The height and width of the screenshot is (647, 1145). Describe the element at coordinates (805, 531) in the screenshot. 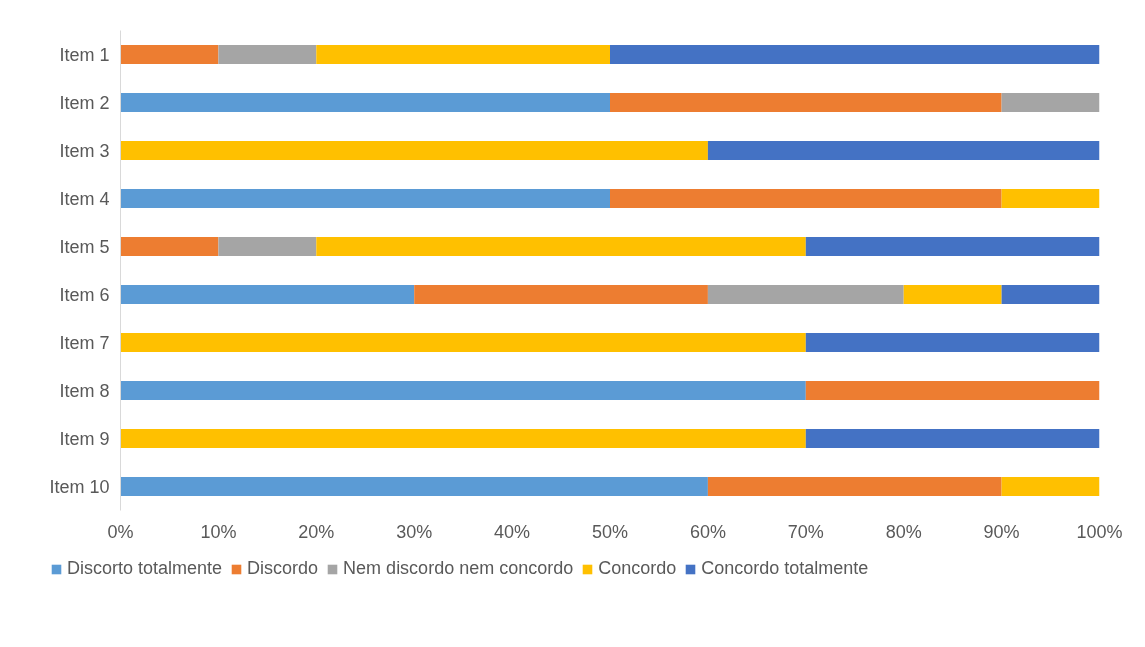

I see `x-tick-label: 70%` at that location.